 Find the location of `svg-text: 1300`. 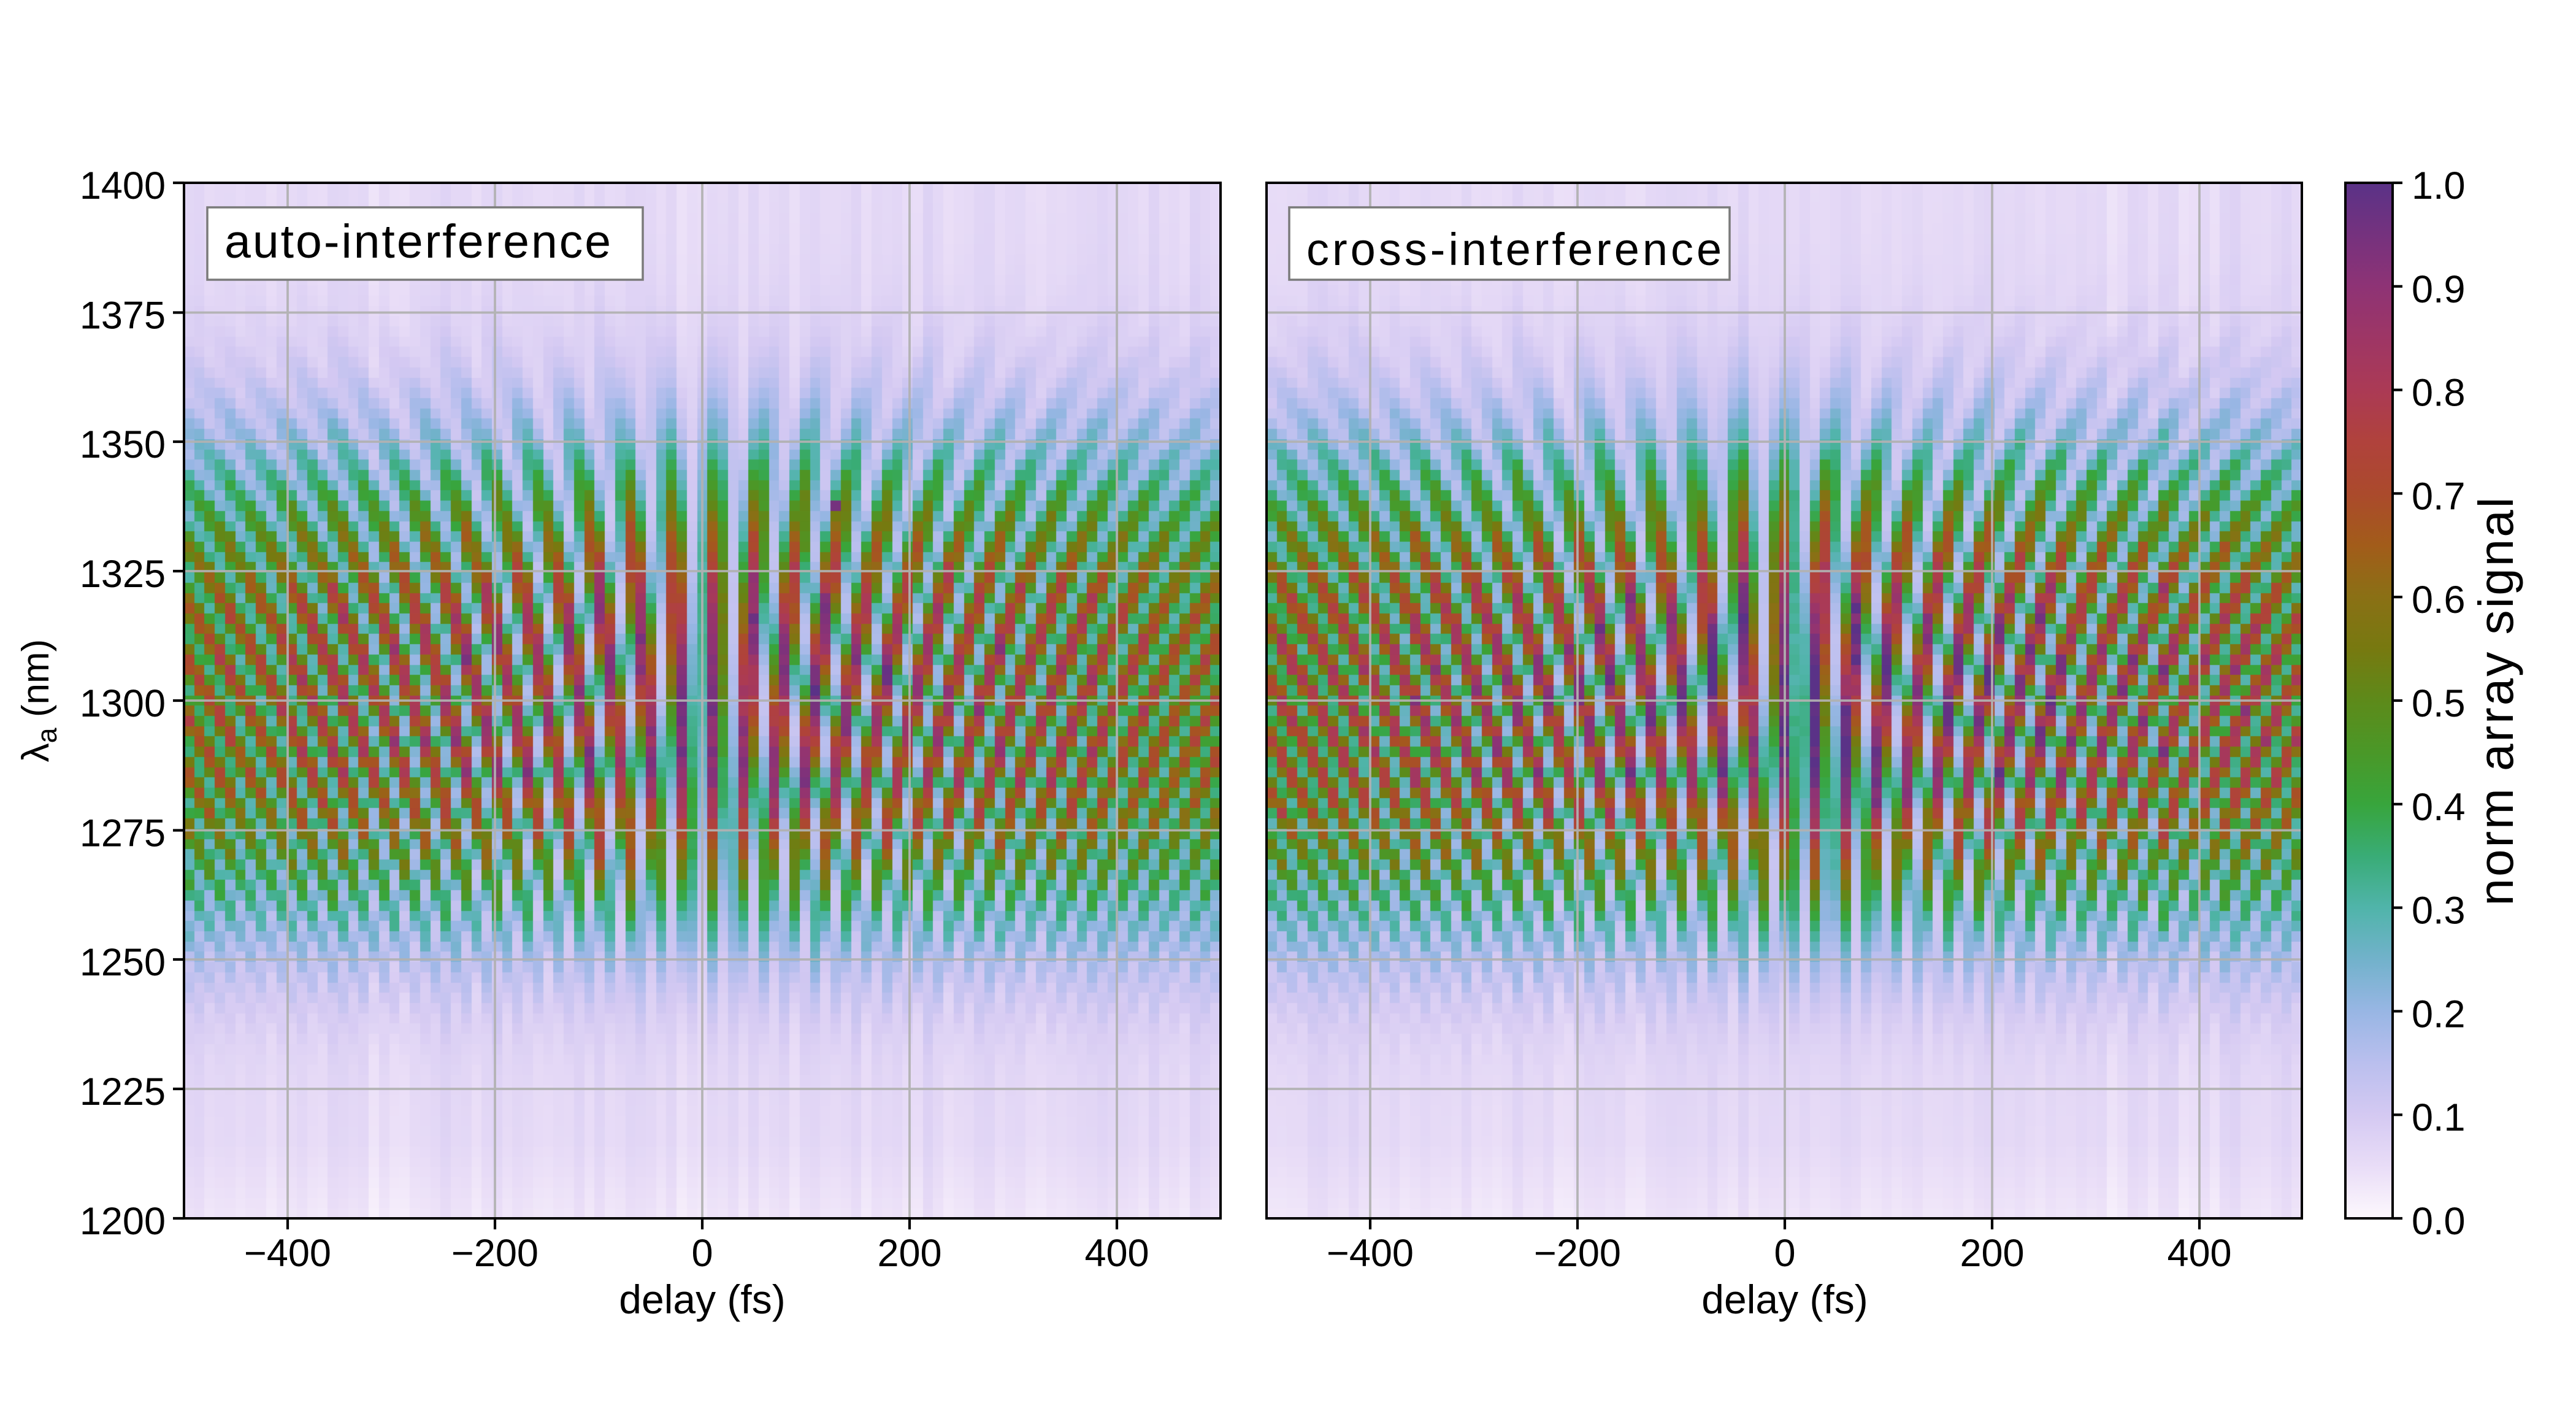

svg-text: 1300 is located at coordinates (123, 703).